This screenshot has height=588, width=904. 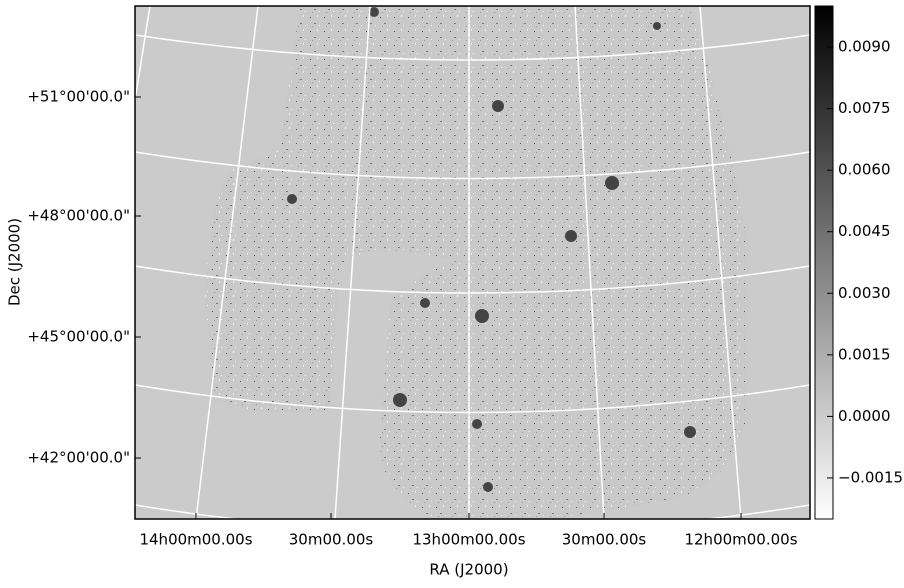 I want to click on x-axis-title: RA (J2000), so click(x=468, y=570).